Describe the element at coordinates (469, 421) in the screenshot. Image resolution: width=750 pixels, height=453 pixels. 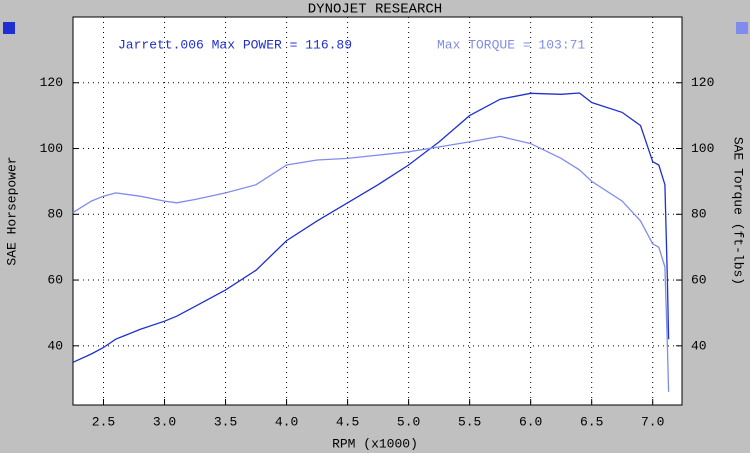
I see `x-tick-label: 5.5` at that location.